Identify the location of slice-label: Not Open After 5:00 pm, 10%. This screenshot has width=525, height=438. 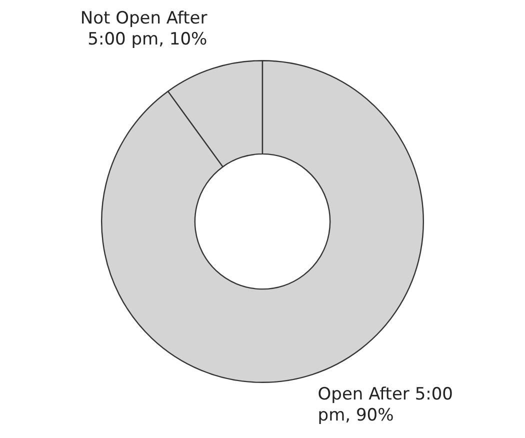
(144, 29).